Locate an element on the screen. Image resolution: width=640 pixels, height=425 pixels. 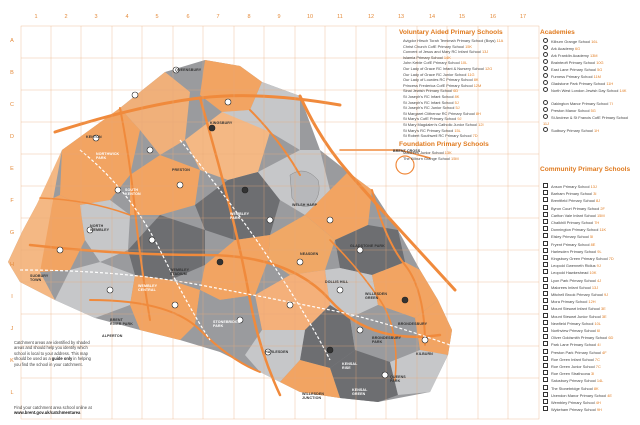
grid-ref: 5G is located at coordinates (600, 69).